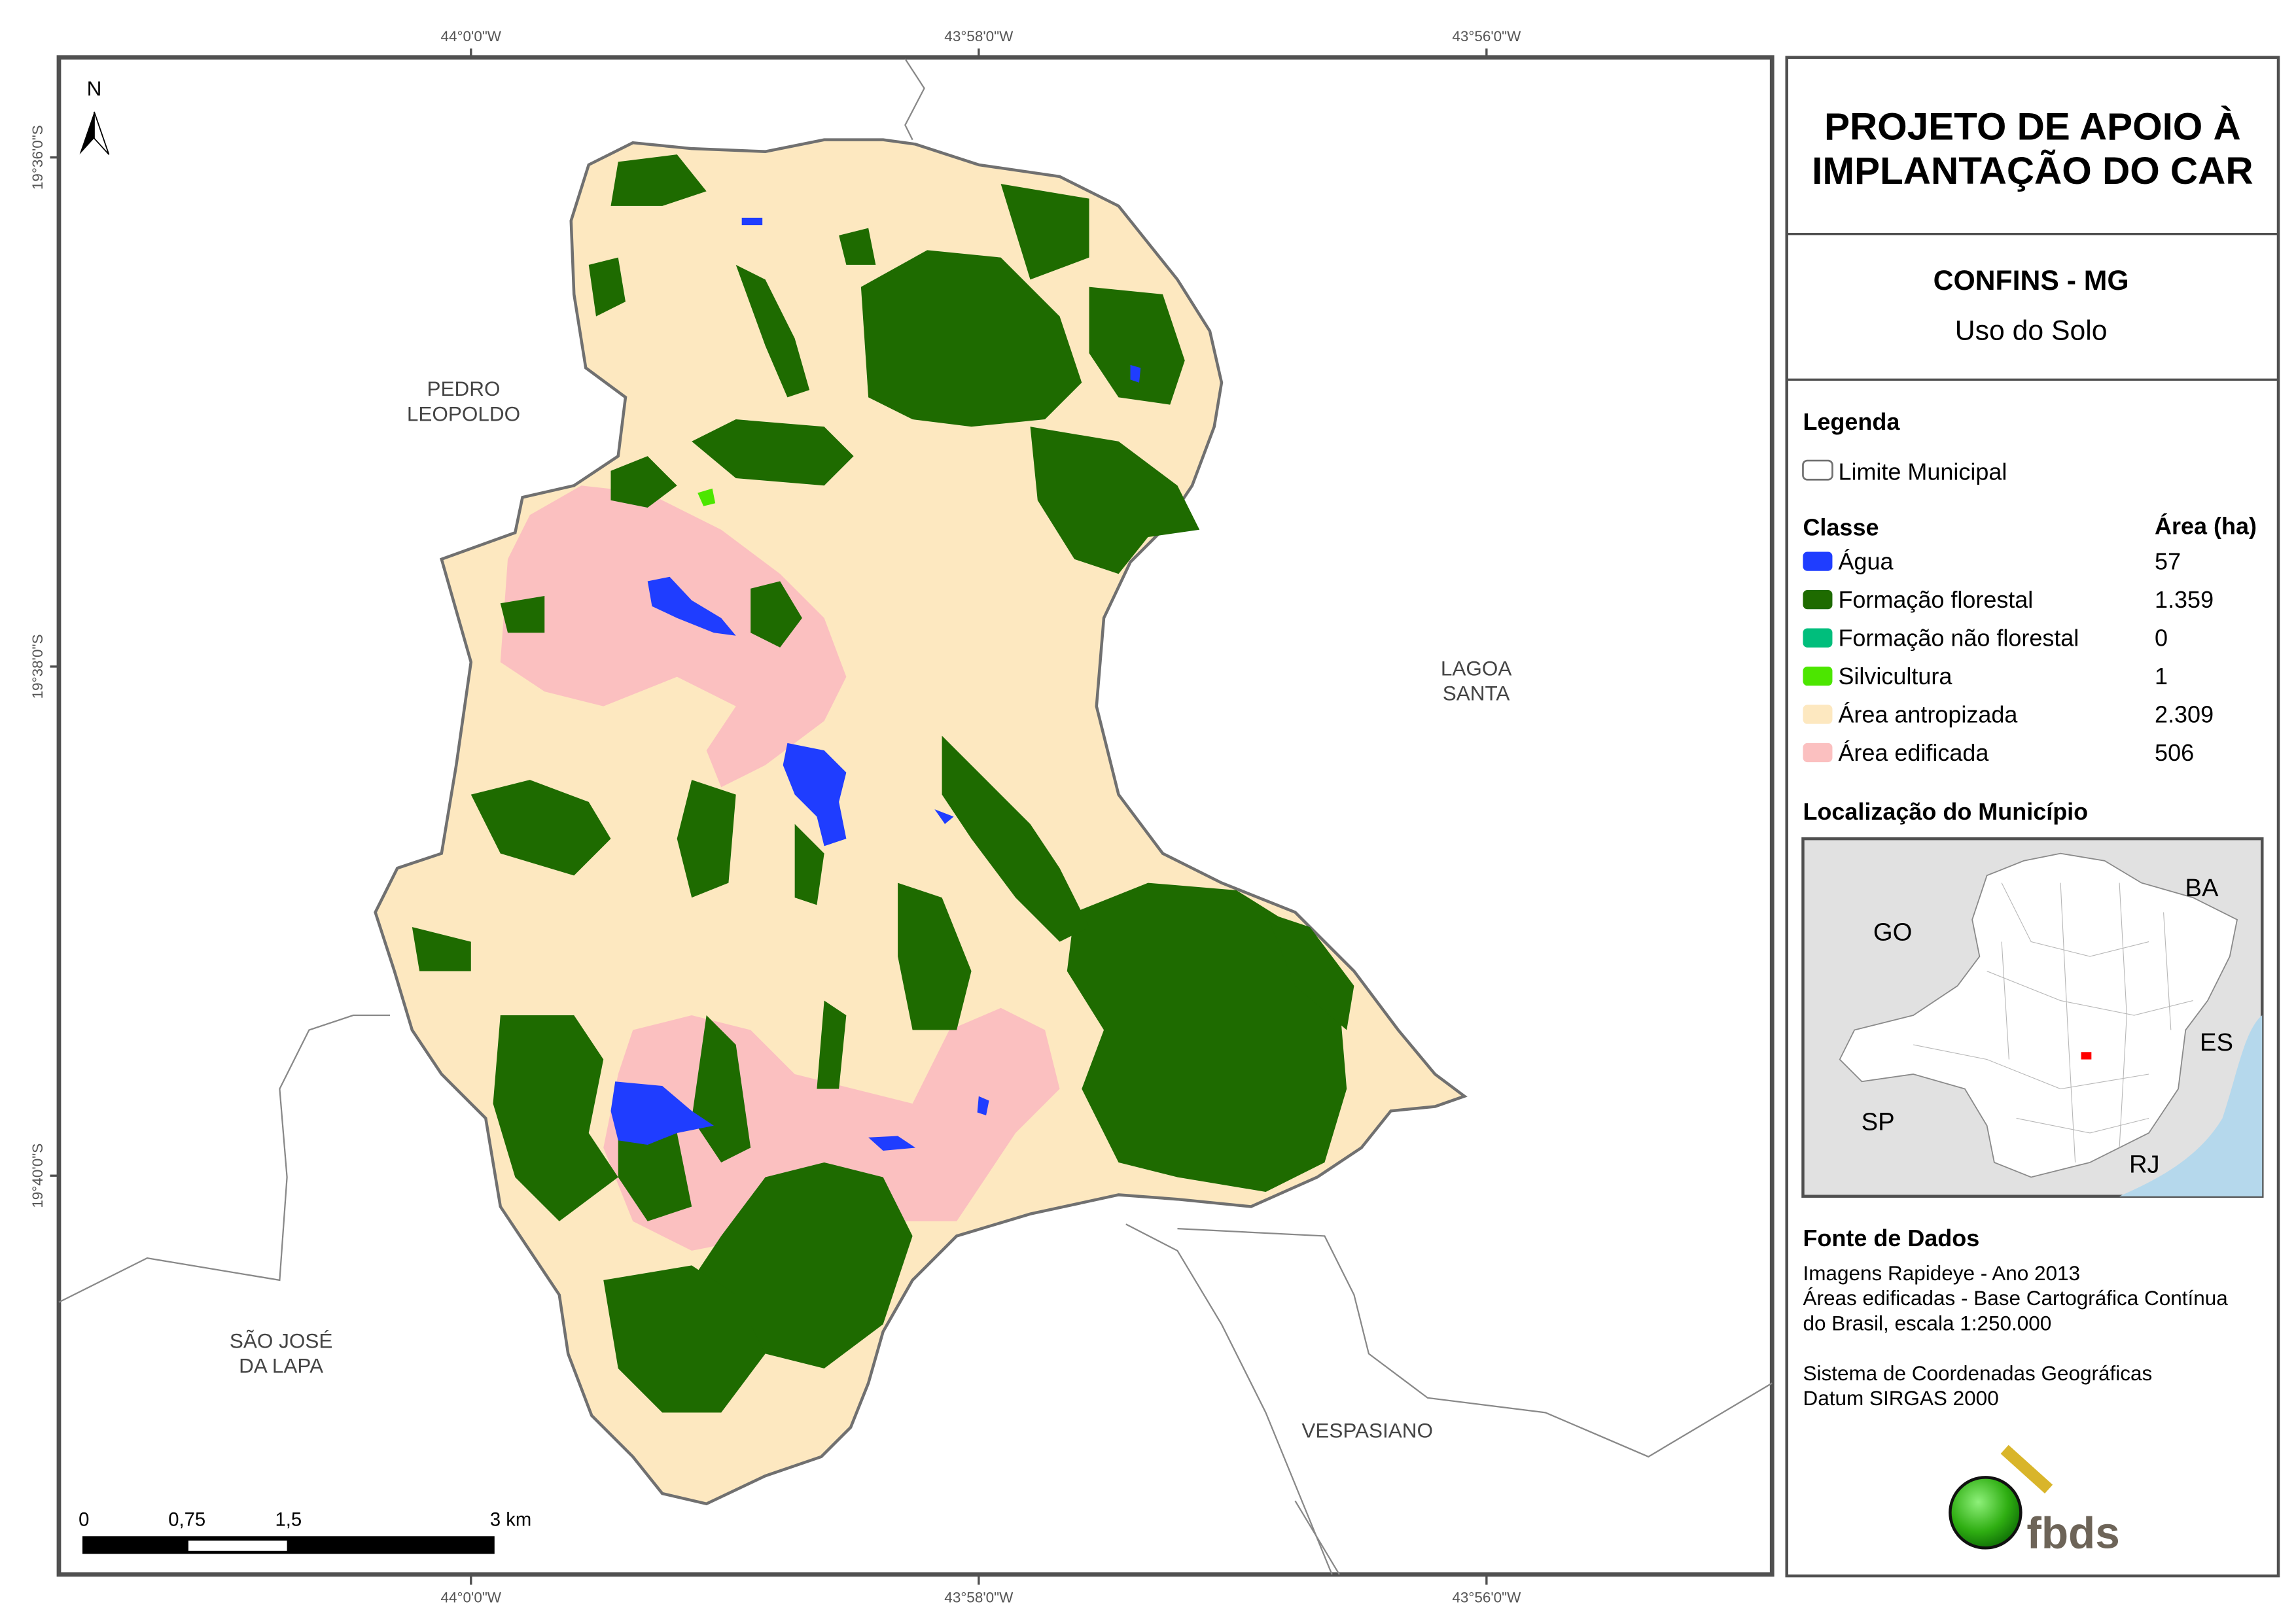  What do you see at coordinates (37, 667) in the screenshot?
I see `coord-label: 19°38'0"S` at bounding box center [37, 667].